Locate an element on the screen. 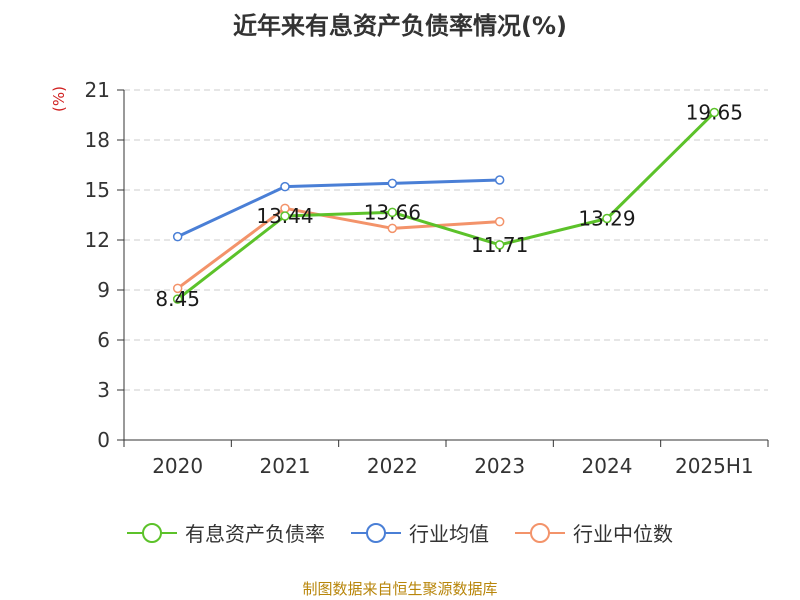 Image resolution: width=800 pixels, height=600 pixels. x-tick-label: 2025H1 is located at coordinates (714, 466).